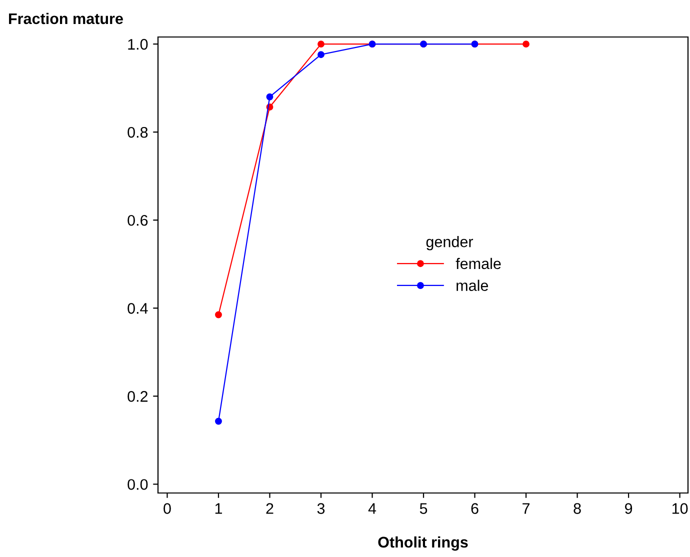 The width and height of the screenshot is (690, 557). I want to click on y-tick-label: 0.6, so click(138, 220).